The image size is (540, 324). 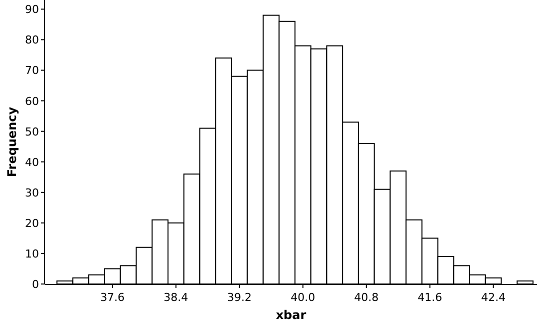 What do you see at coordinates (493, 297) in the screenshot?
I see `x-tick-label: 42.4` at bounding box center [493, 297].